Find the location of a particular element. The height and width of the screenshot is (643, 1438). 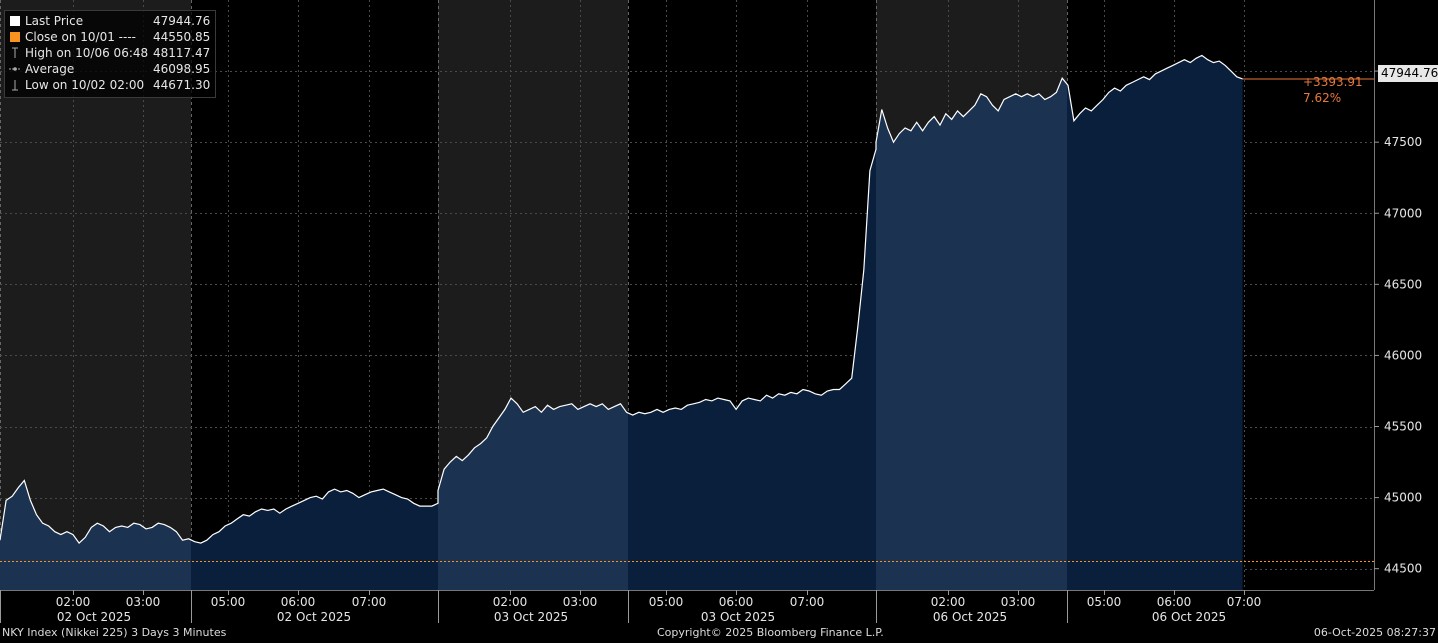

change-percent: 7.62% is located at coordinates (1322, 98).